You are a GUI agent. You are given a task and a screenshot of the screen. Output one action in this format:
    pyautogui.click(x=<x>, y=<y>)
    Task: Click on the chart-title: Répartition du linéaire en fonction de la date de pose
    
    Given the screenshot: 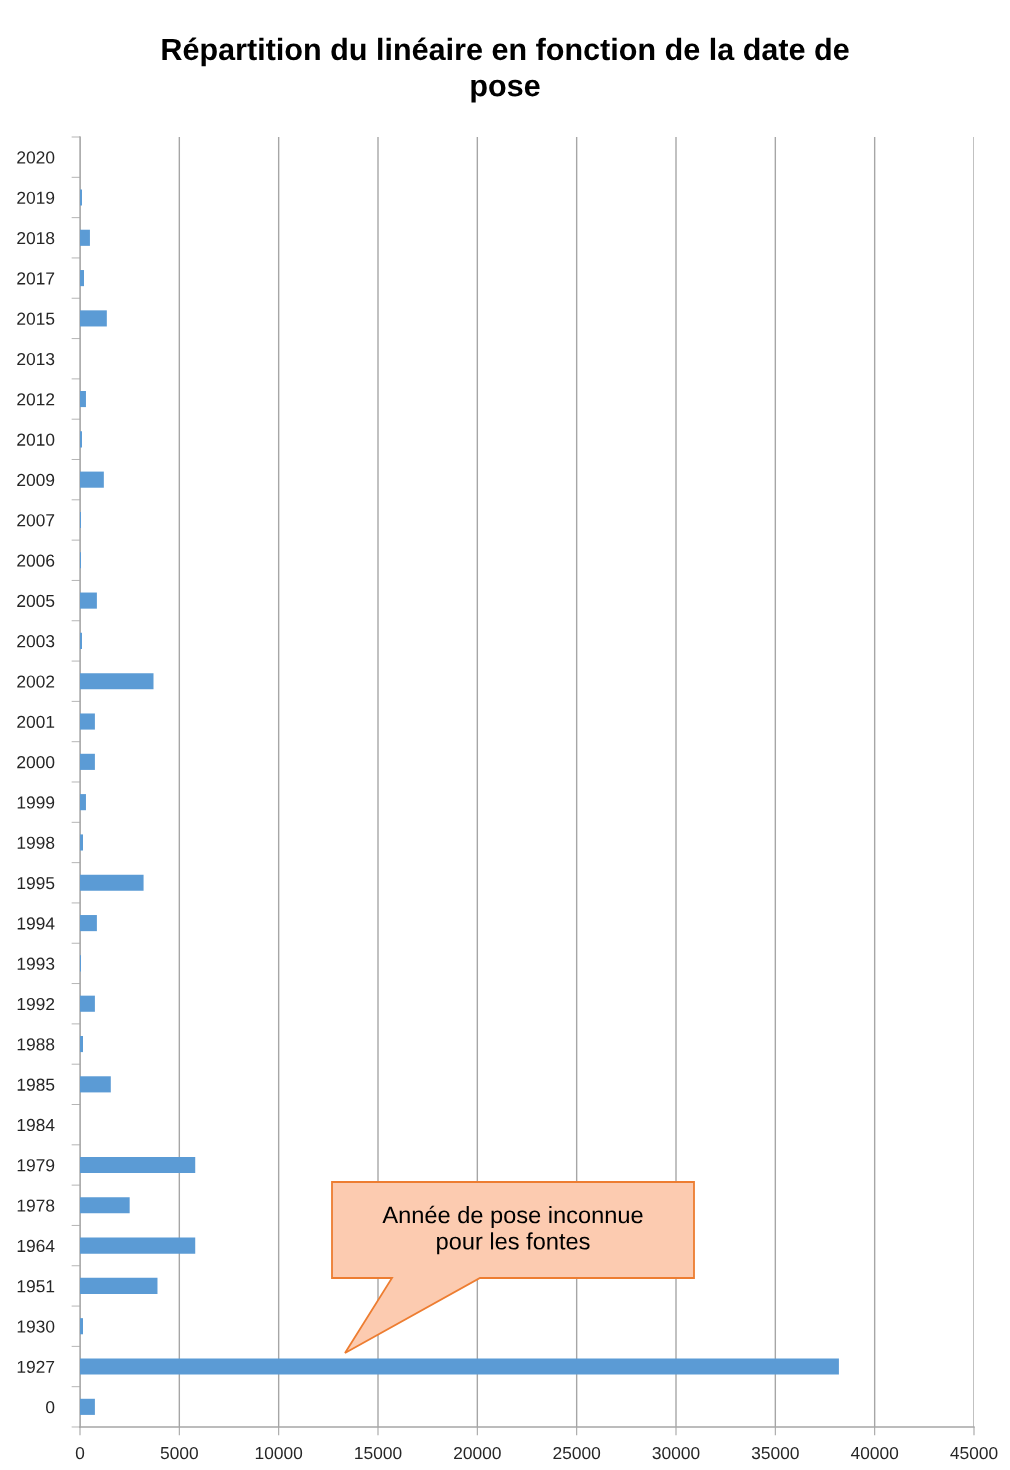 What is the action you would take?
    pyautogui.click(x=505, y=70)
    